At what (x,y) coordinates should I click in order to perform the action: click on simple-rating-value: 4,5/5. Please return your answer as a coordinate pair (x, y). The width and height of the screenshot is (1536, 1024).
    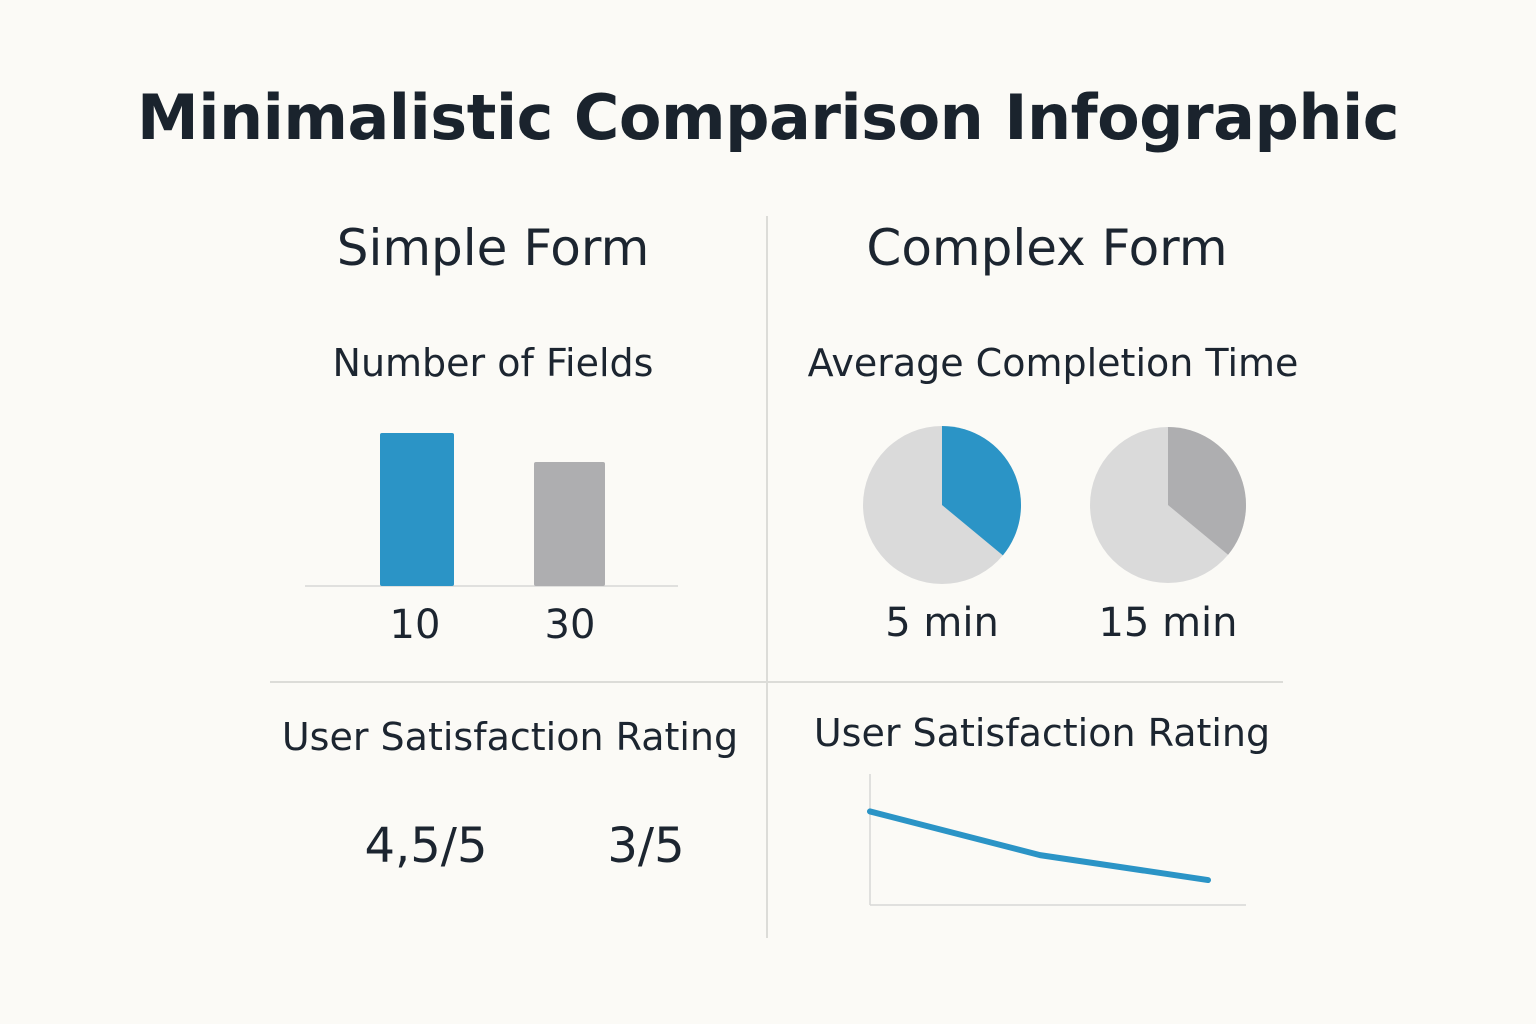
    Looking at the image, I should click on (426, 846).